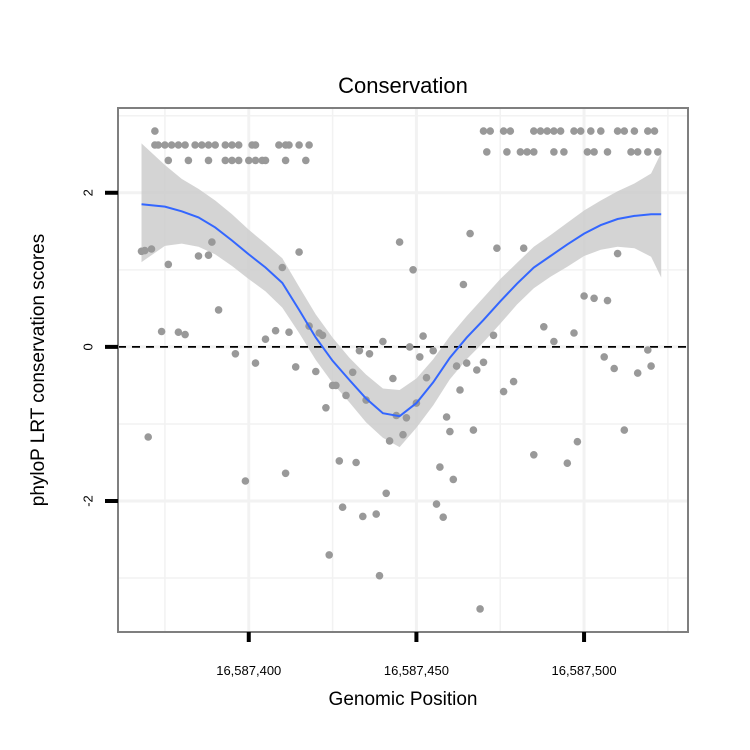 The width and height of the screenshot is (750, 750). I want to click on y-tick-label: 0, so click(88, 346).